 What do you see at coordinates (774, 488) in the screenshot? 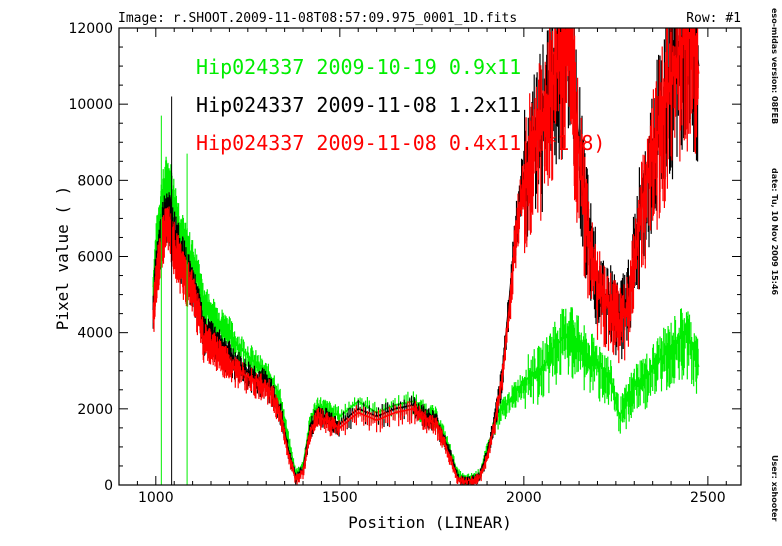
I see `user-label: User: xshooter` at bounding box center [774, 488].